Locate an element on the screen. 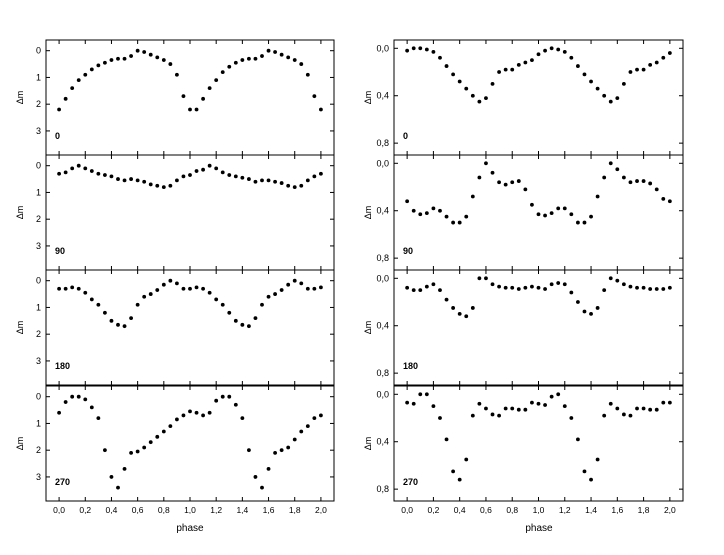 The width and height of the screenshot is (724, 555). panel-frame is located at coordinates (190, 212).